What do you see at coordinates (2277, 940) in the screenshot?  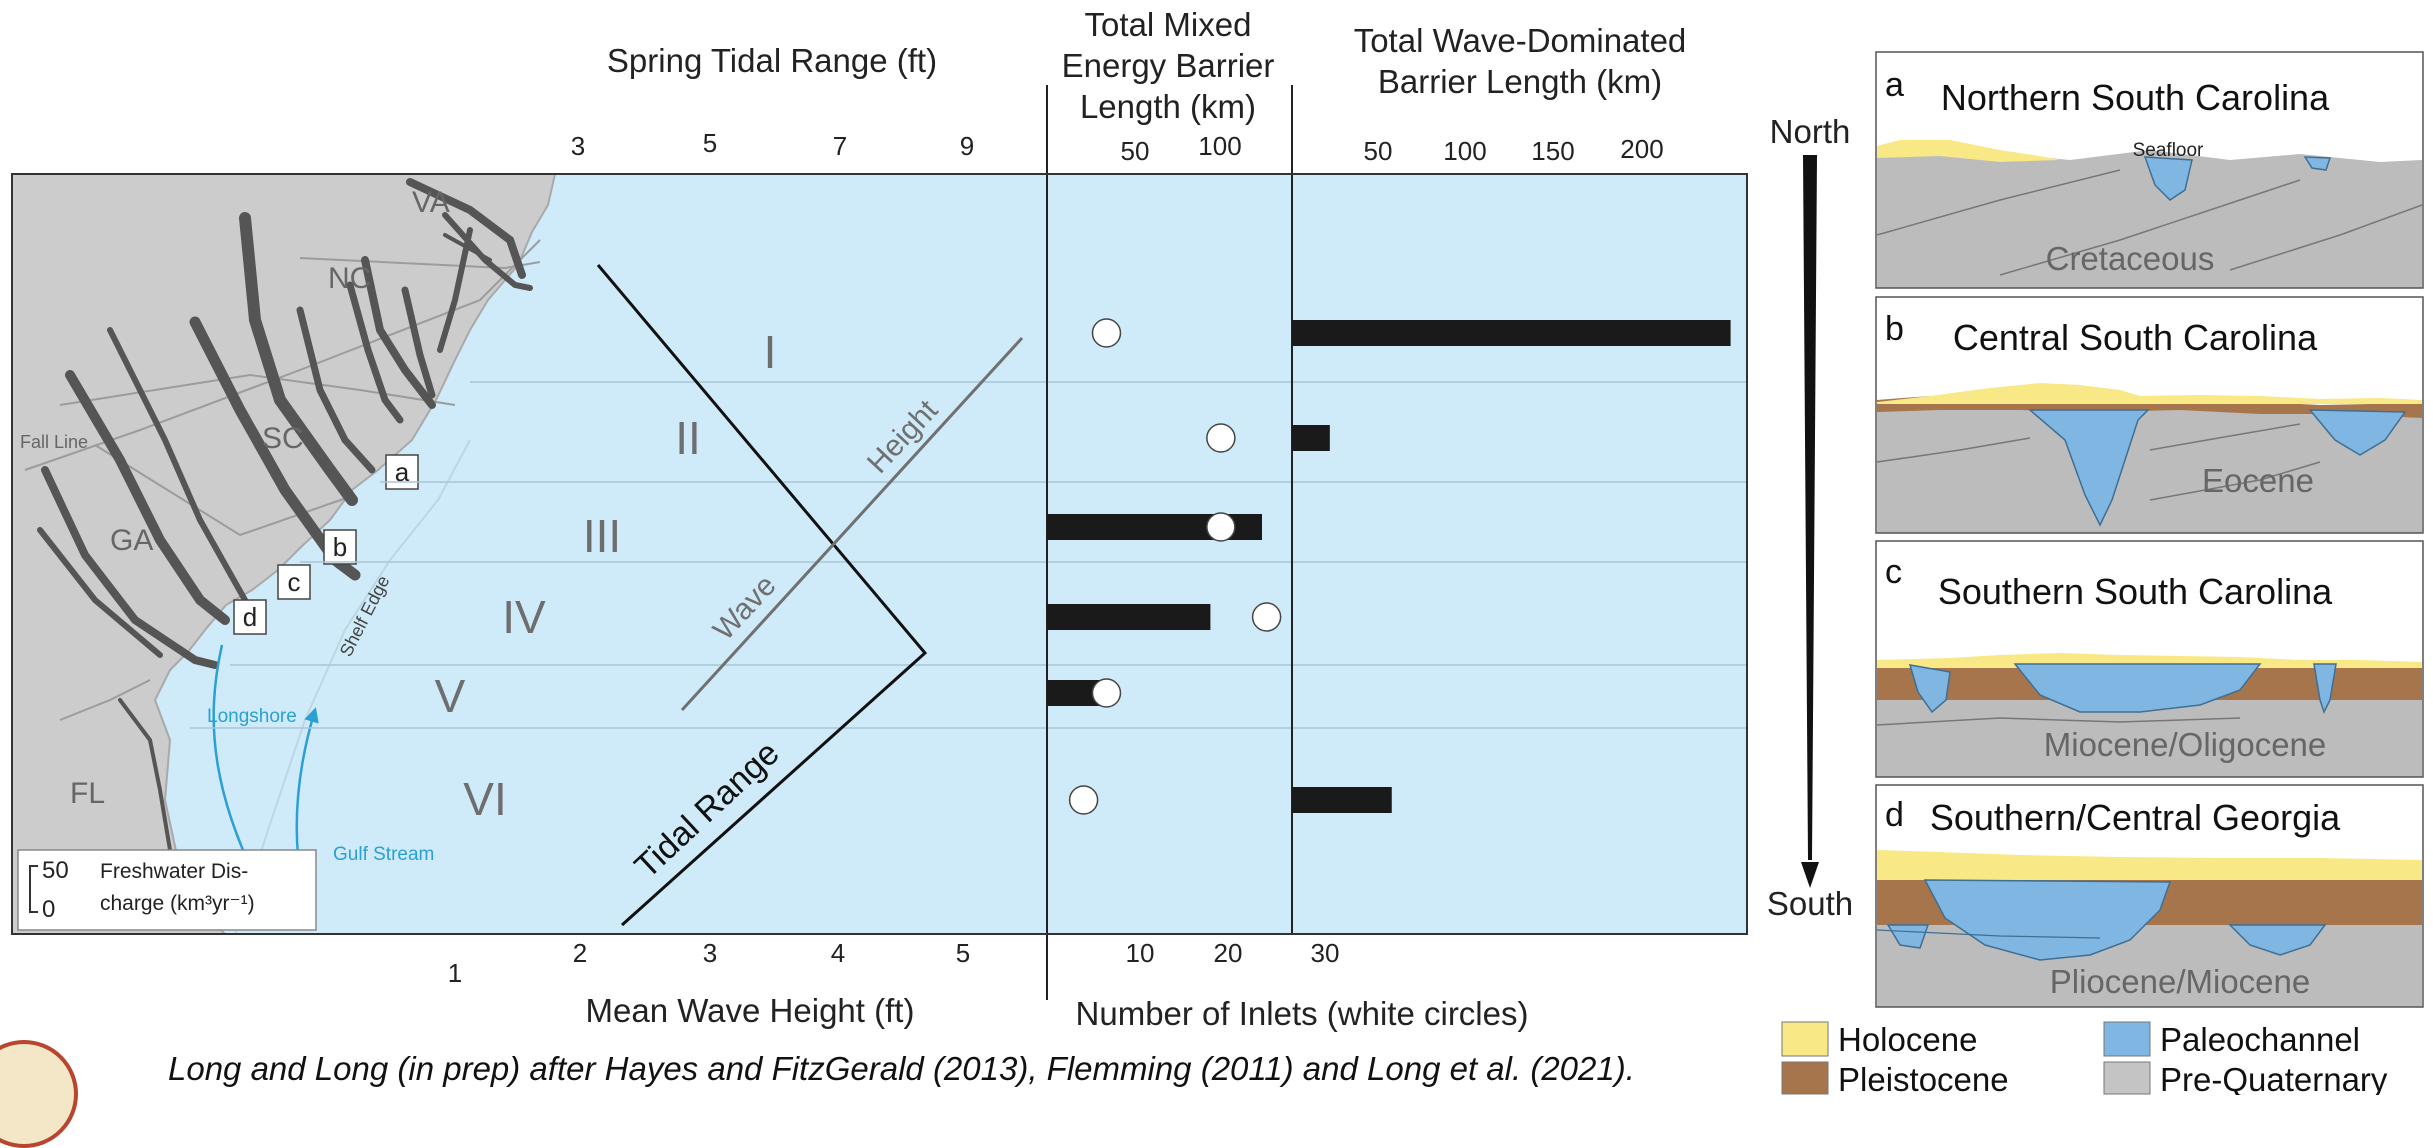 I see `panel-d-paleochannel-right` at bounding box center [2277, 940].